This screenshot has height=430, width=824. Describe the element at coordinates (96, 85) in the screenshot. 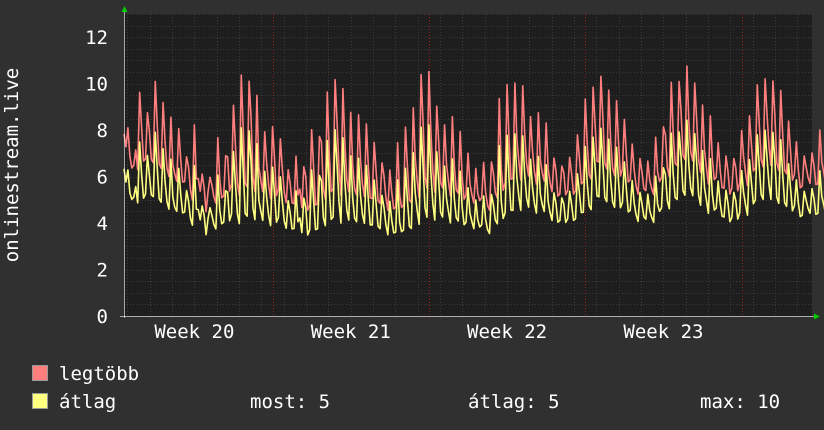

I see `y-tick-label: 10` at that location.